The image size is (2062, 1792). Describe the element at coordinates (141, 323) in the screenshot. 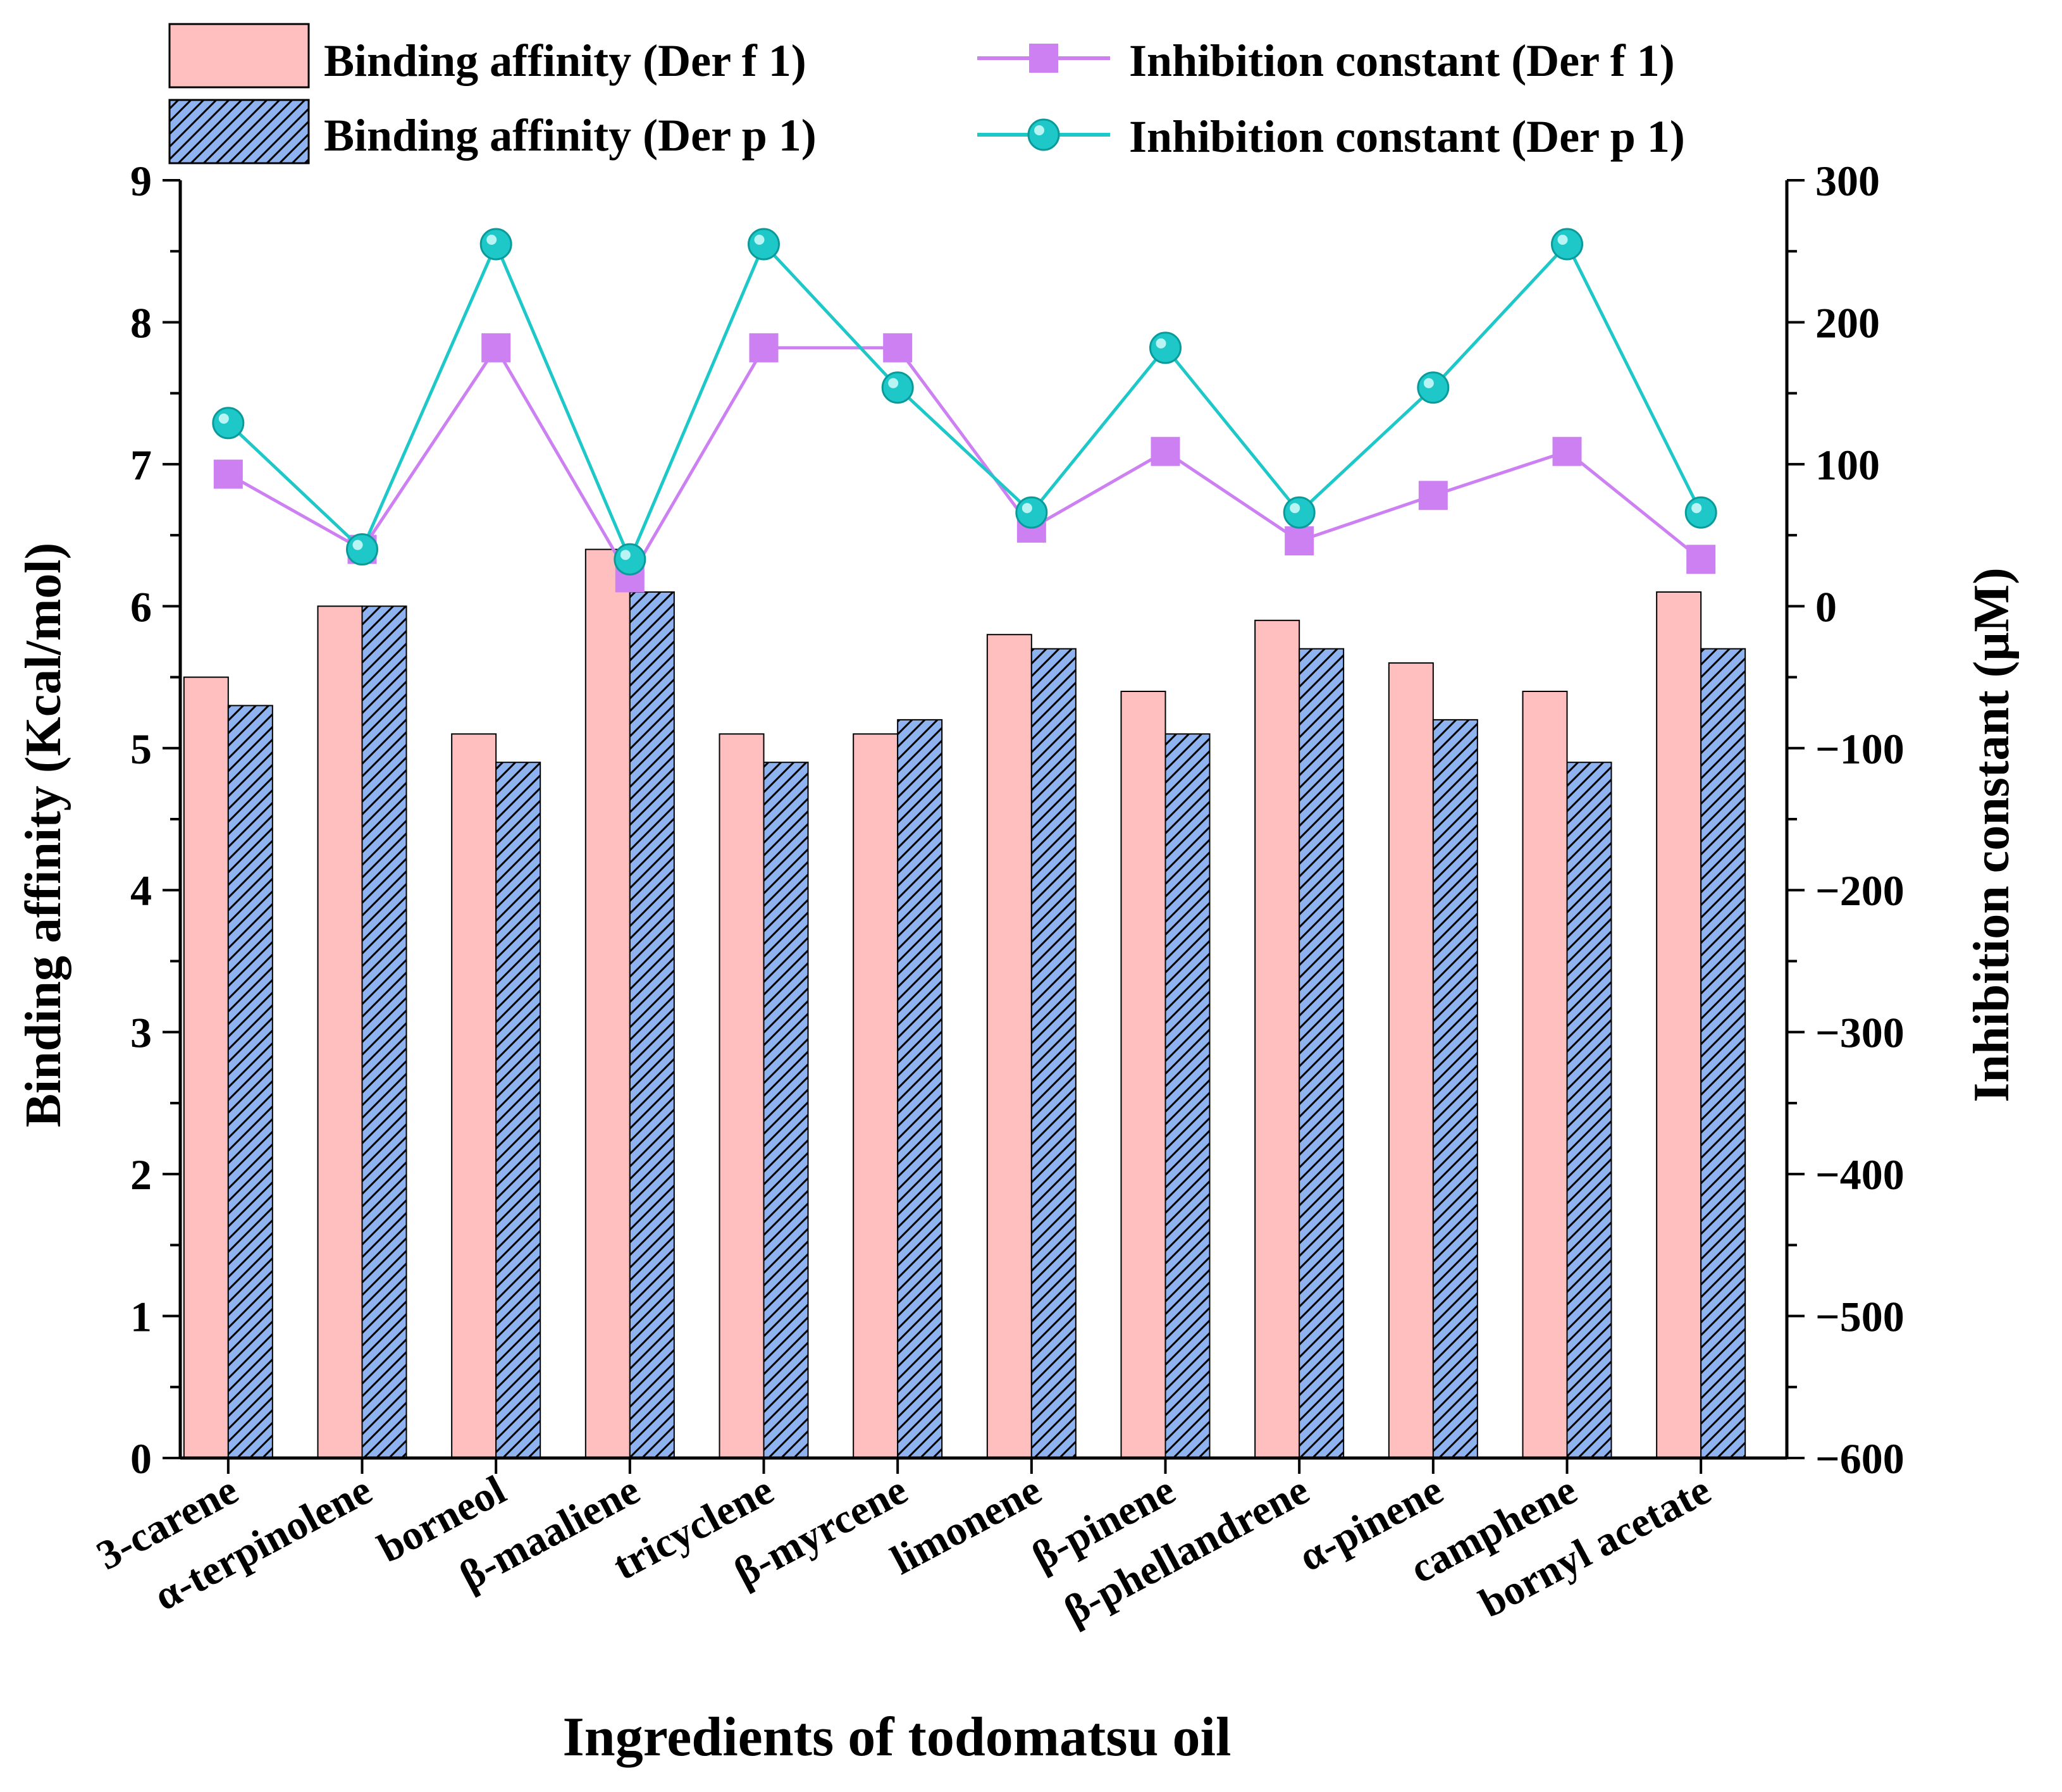

I see `y-tick-label: 8` at that location.